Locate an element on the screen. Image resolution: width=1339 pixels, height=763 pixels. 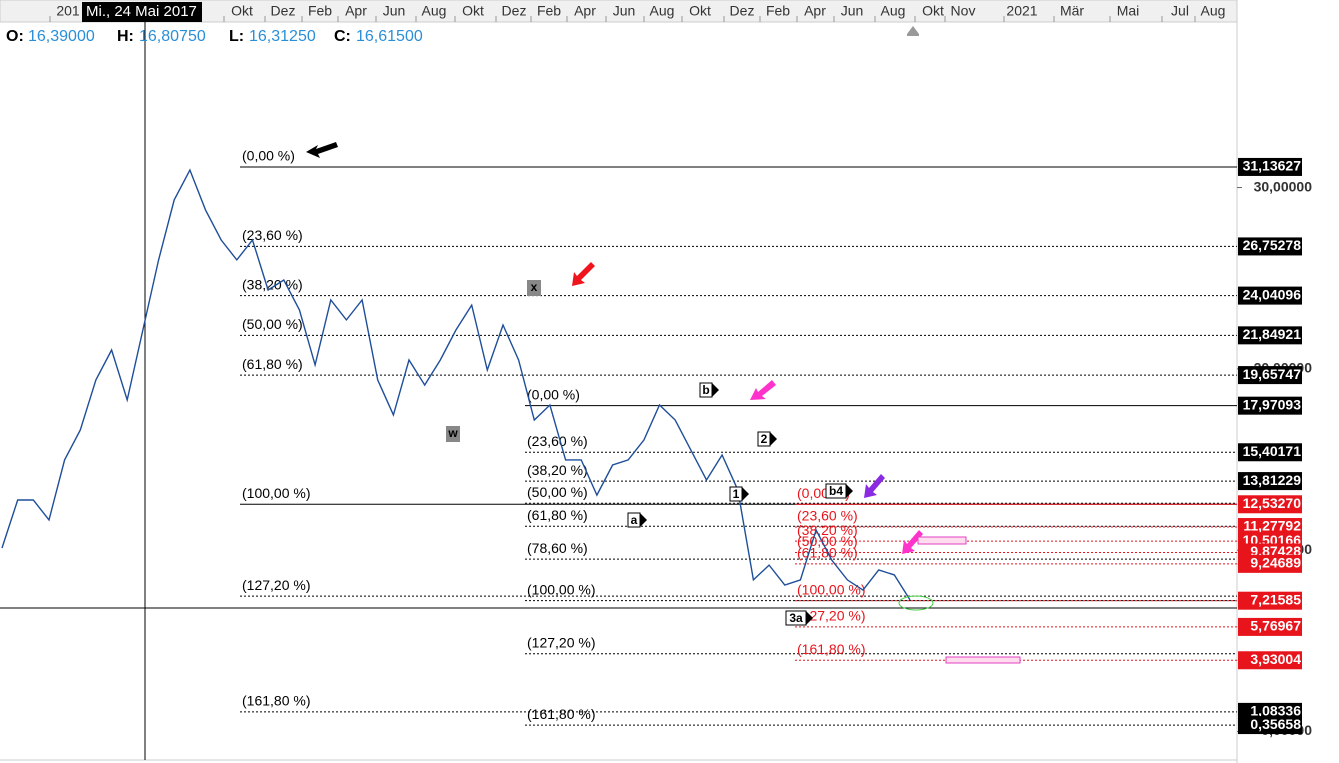
price-label: 21,84921 is located at coordinates (1272, 334).